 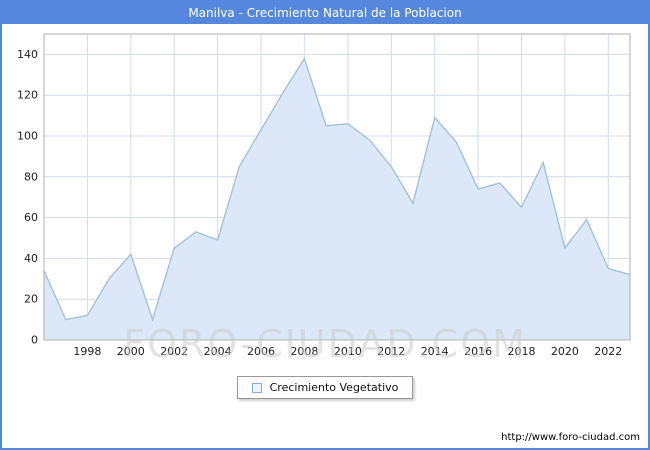 What do you see at coordinates (174, 351) in the screenshot?
I see `svg-text: 2002` at bounding box center [174, 351].